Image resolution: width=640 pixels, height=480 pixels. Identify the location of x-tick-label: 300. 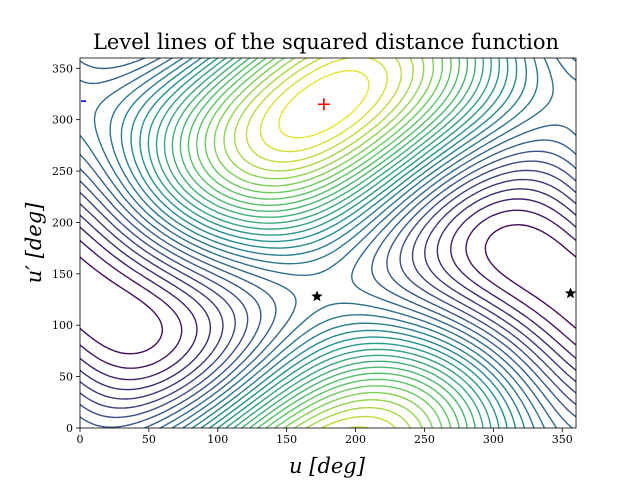
(493, 439).